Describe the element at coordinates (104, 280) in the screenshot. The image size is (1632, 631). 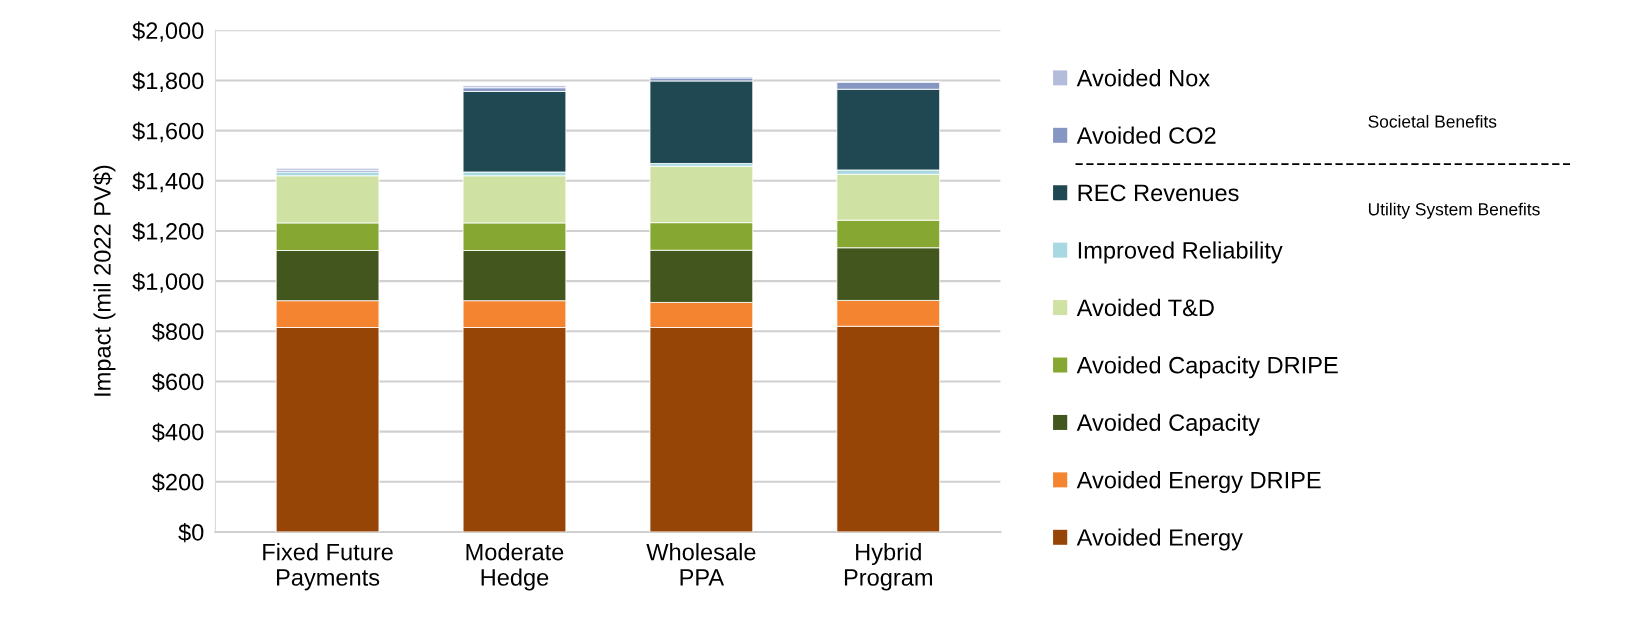
I see `y-axis-title: Impact (mil 2022 PV$)` at that location.